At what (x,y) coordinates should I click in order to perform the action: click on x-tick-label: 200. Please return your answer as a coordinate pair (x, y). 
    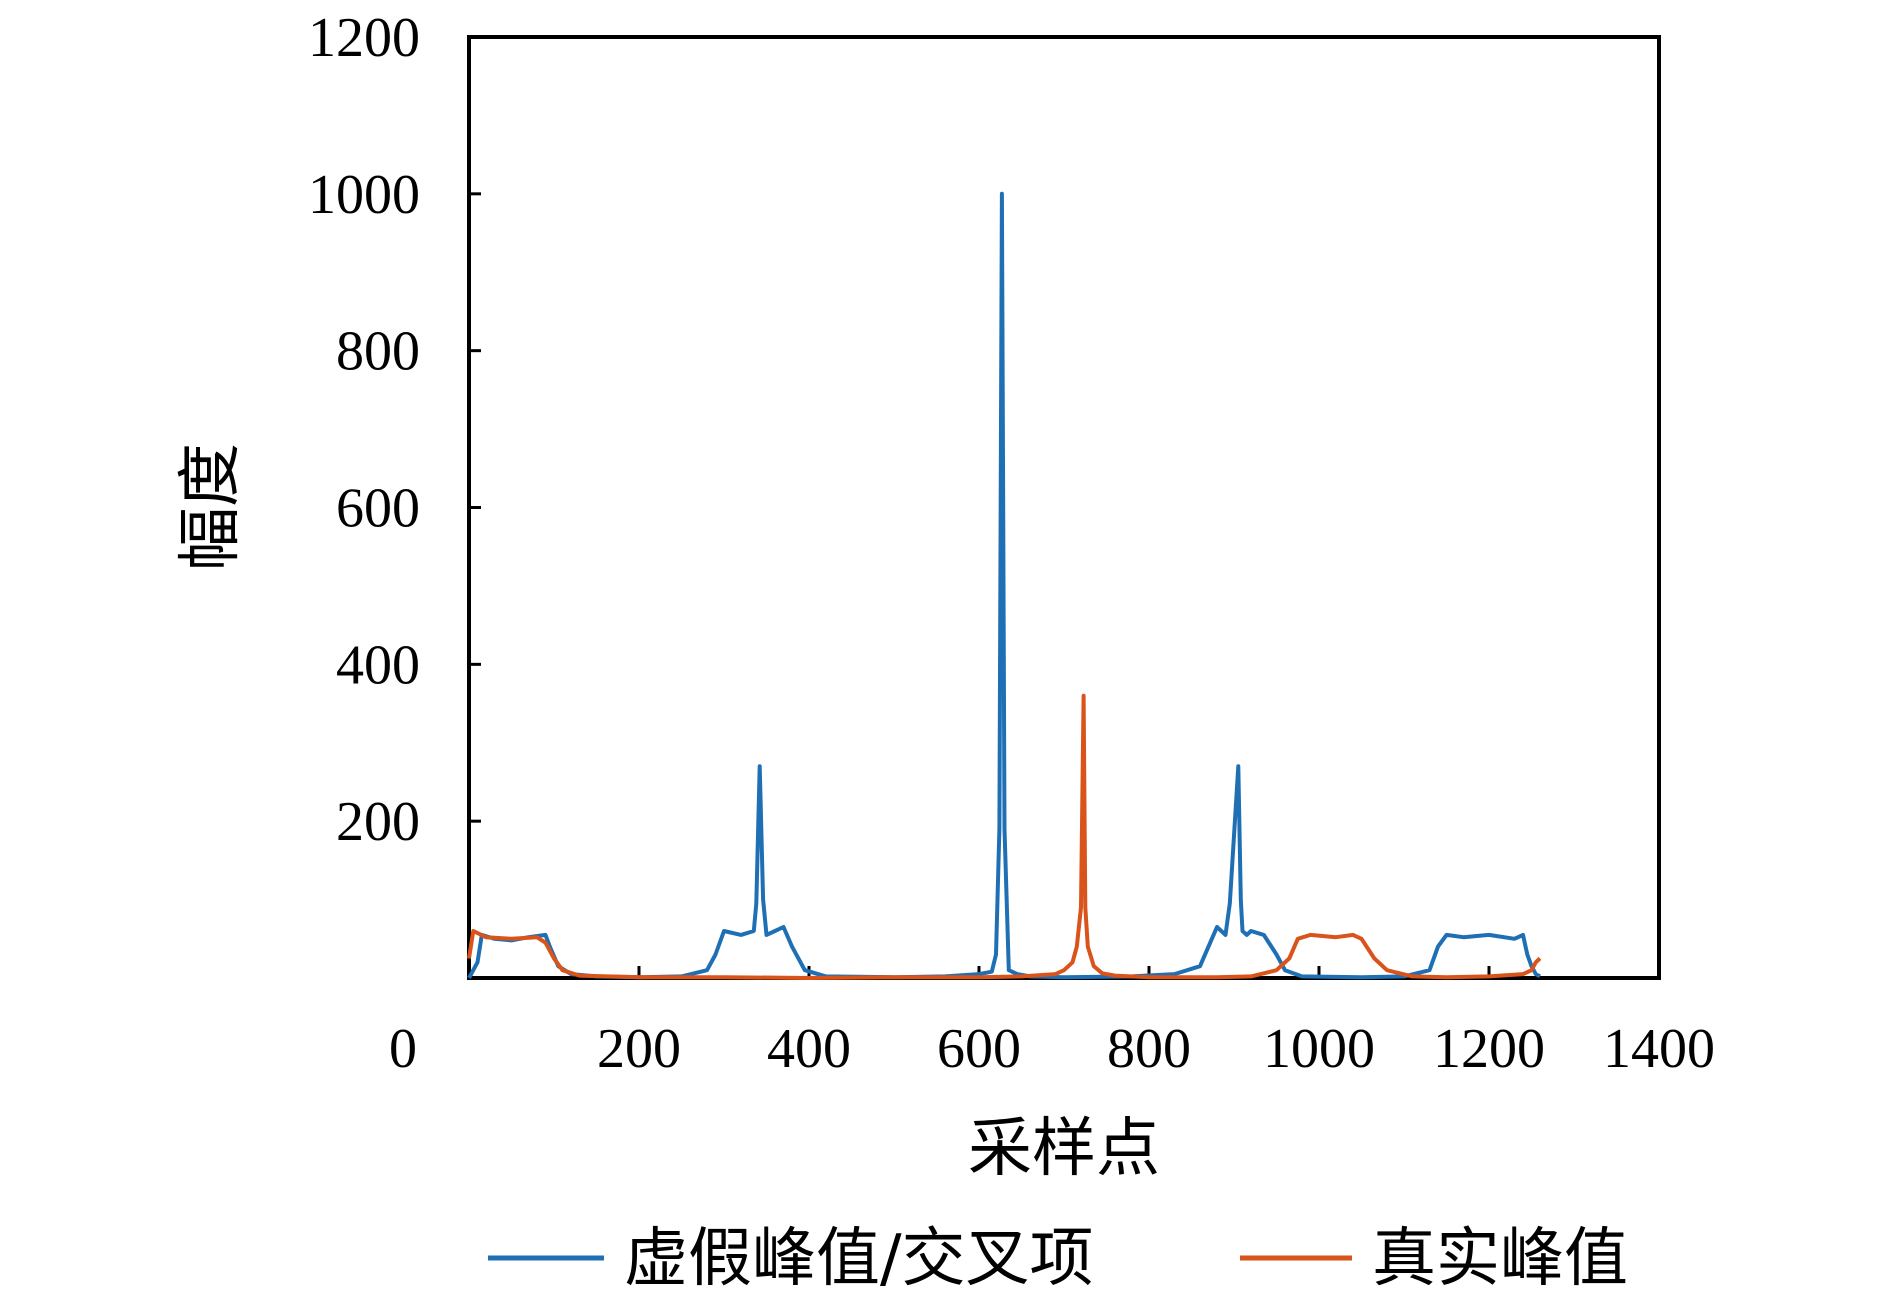
    Looking at the image, I should click on (639, 1049).